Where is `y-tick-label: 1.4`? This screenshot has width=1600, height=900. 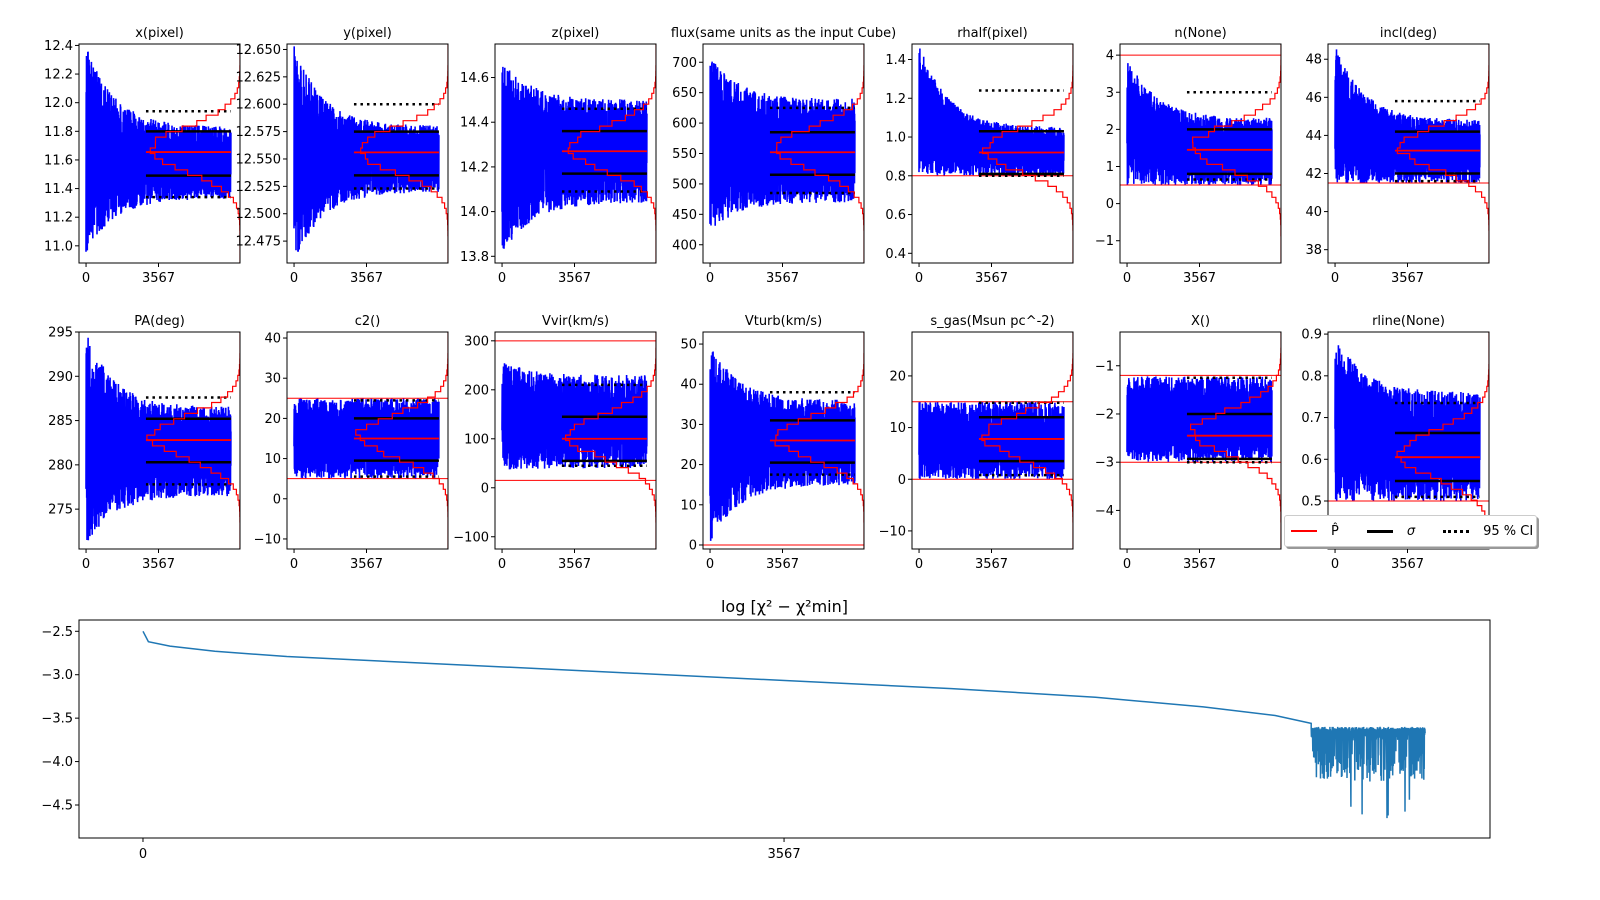
y-tick-label: 1.4 is located at coordinates (895, 60).